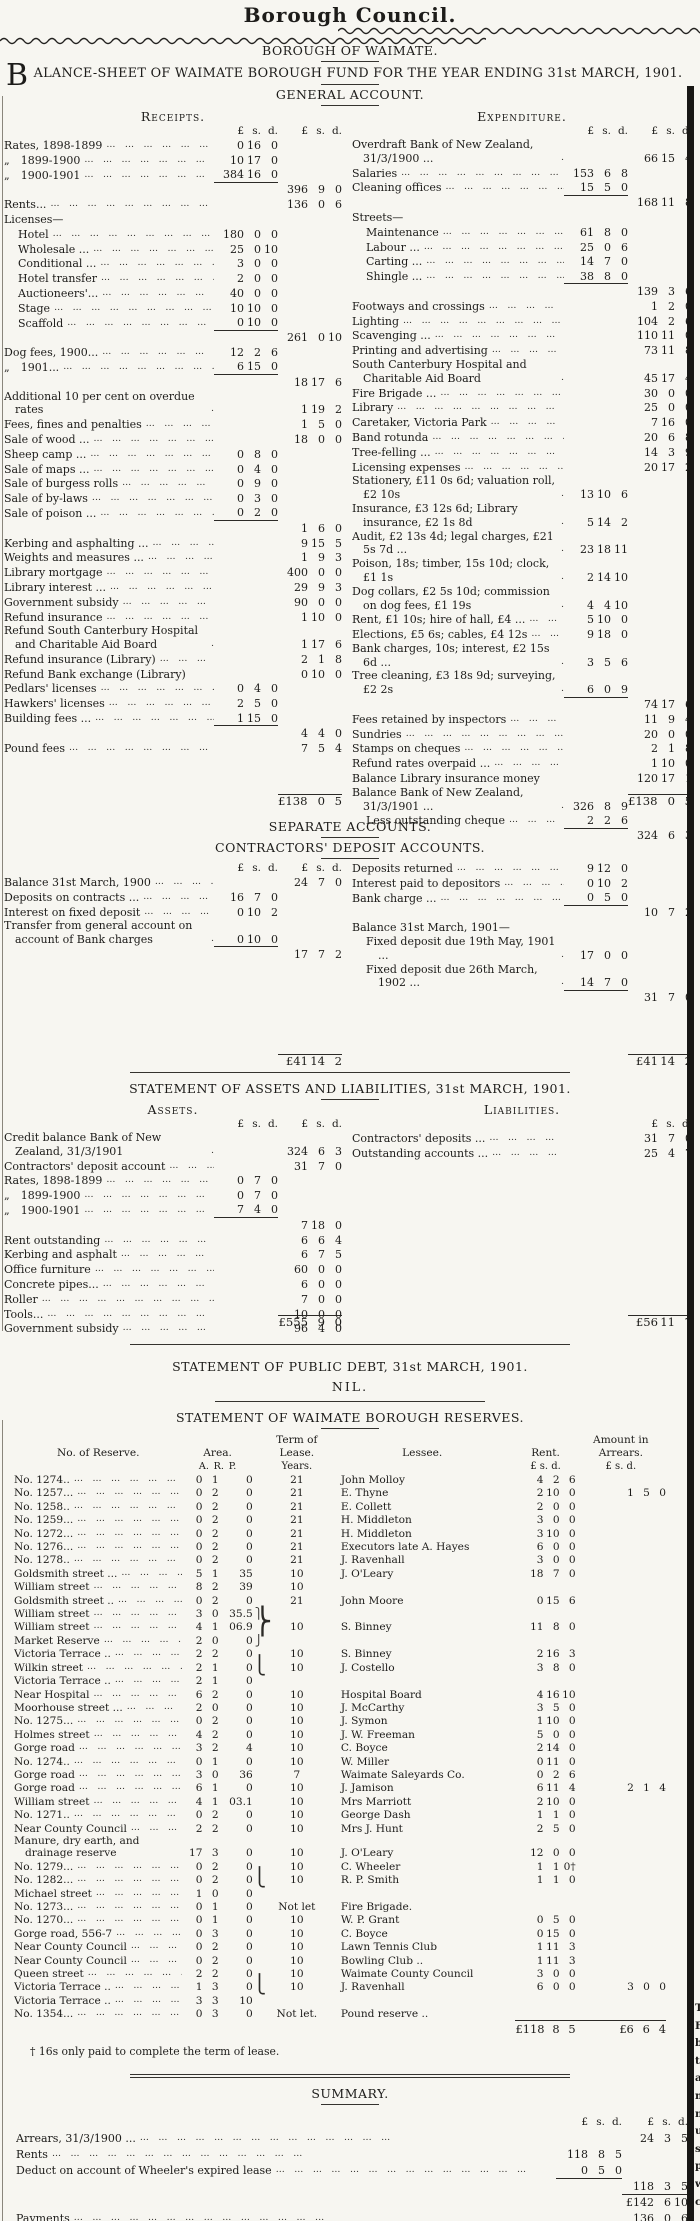  Describe the element at coordinates (402, 232) in the screenshot. I see `row-label: Maintenance` at that location.